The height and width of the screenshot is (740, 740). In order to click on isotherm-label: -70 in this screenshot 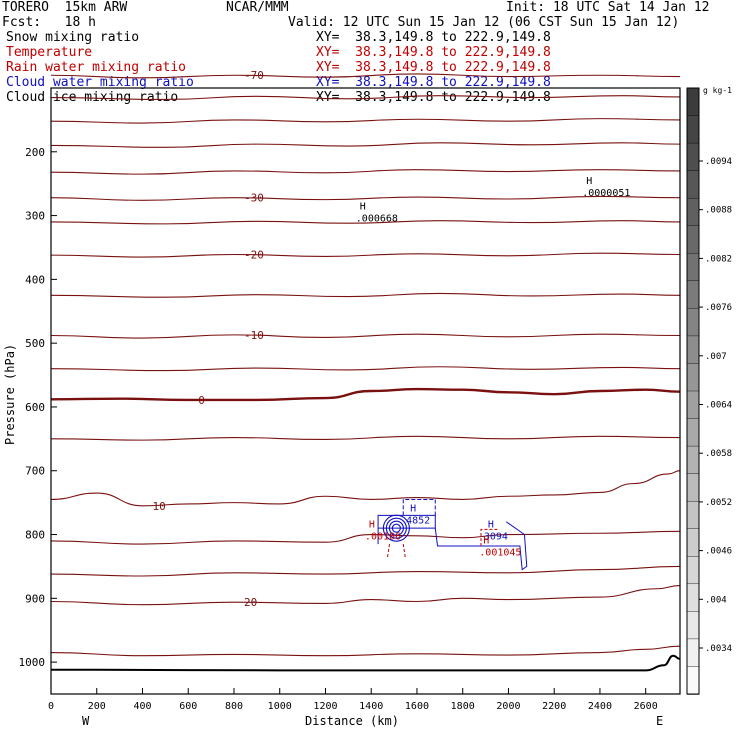, I will do `click(254, 75)`.